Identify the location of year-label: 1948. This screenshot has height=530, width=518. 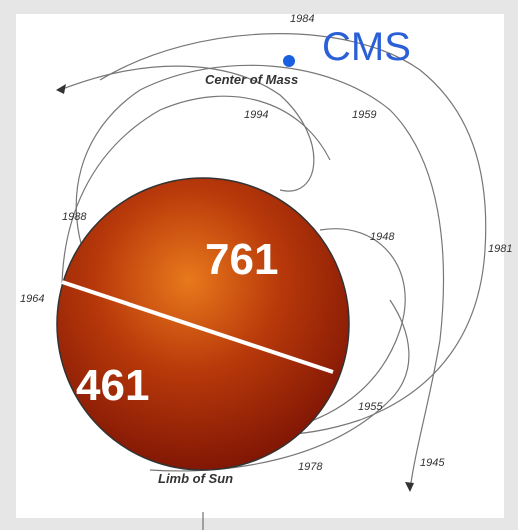
(382, 237).